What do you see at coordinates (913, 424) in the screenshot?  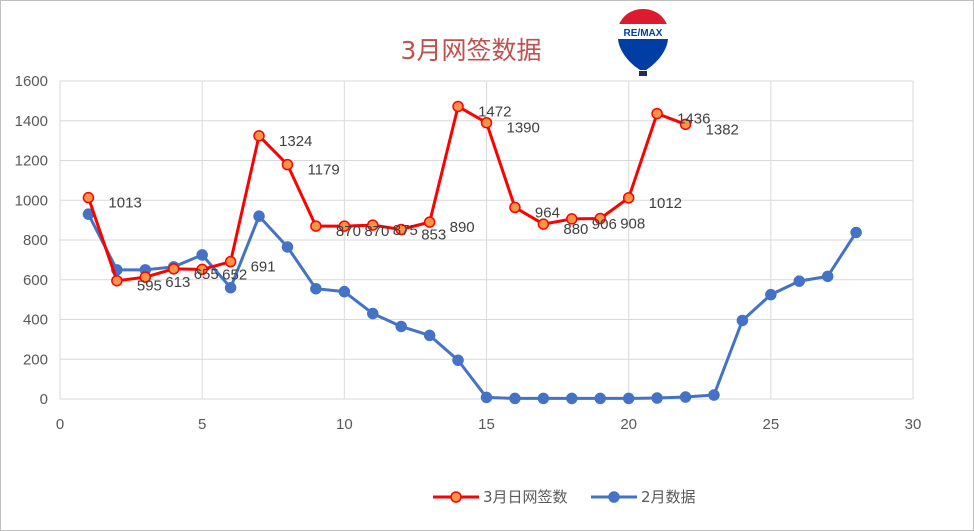 I see `x-tick-label: 30` at bounding box center [913, 424].